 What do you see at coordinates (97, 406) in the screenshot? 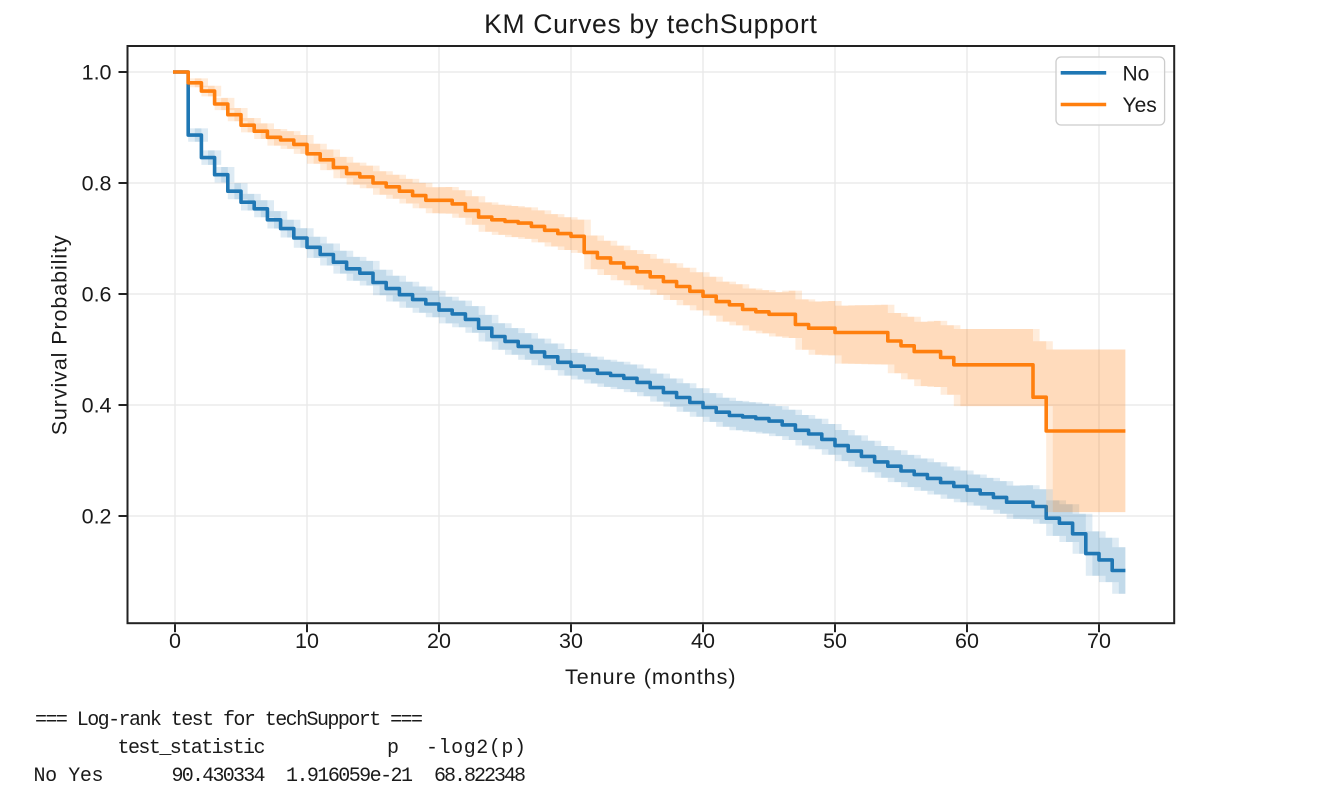
I see `svg-text: 0.4` at bounding box center [97, 406].